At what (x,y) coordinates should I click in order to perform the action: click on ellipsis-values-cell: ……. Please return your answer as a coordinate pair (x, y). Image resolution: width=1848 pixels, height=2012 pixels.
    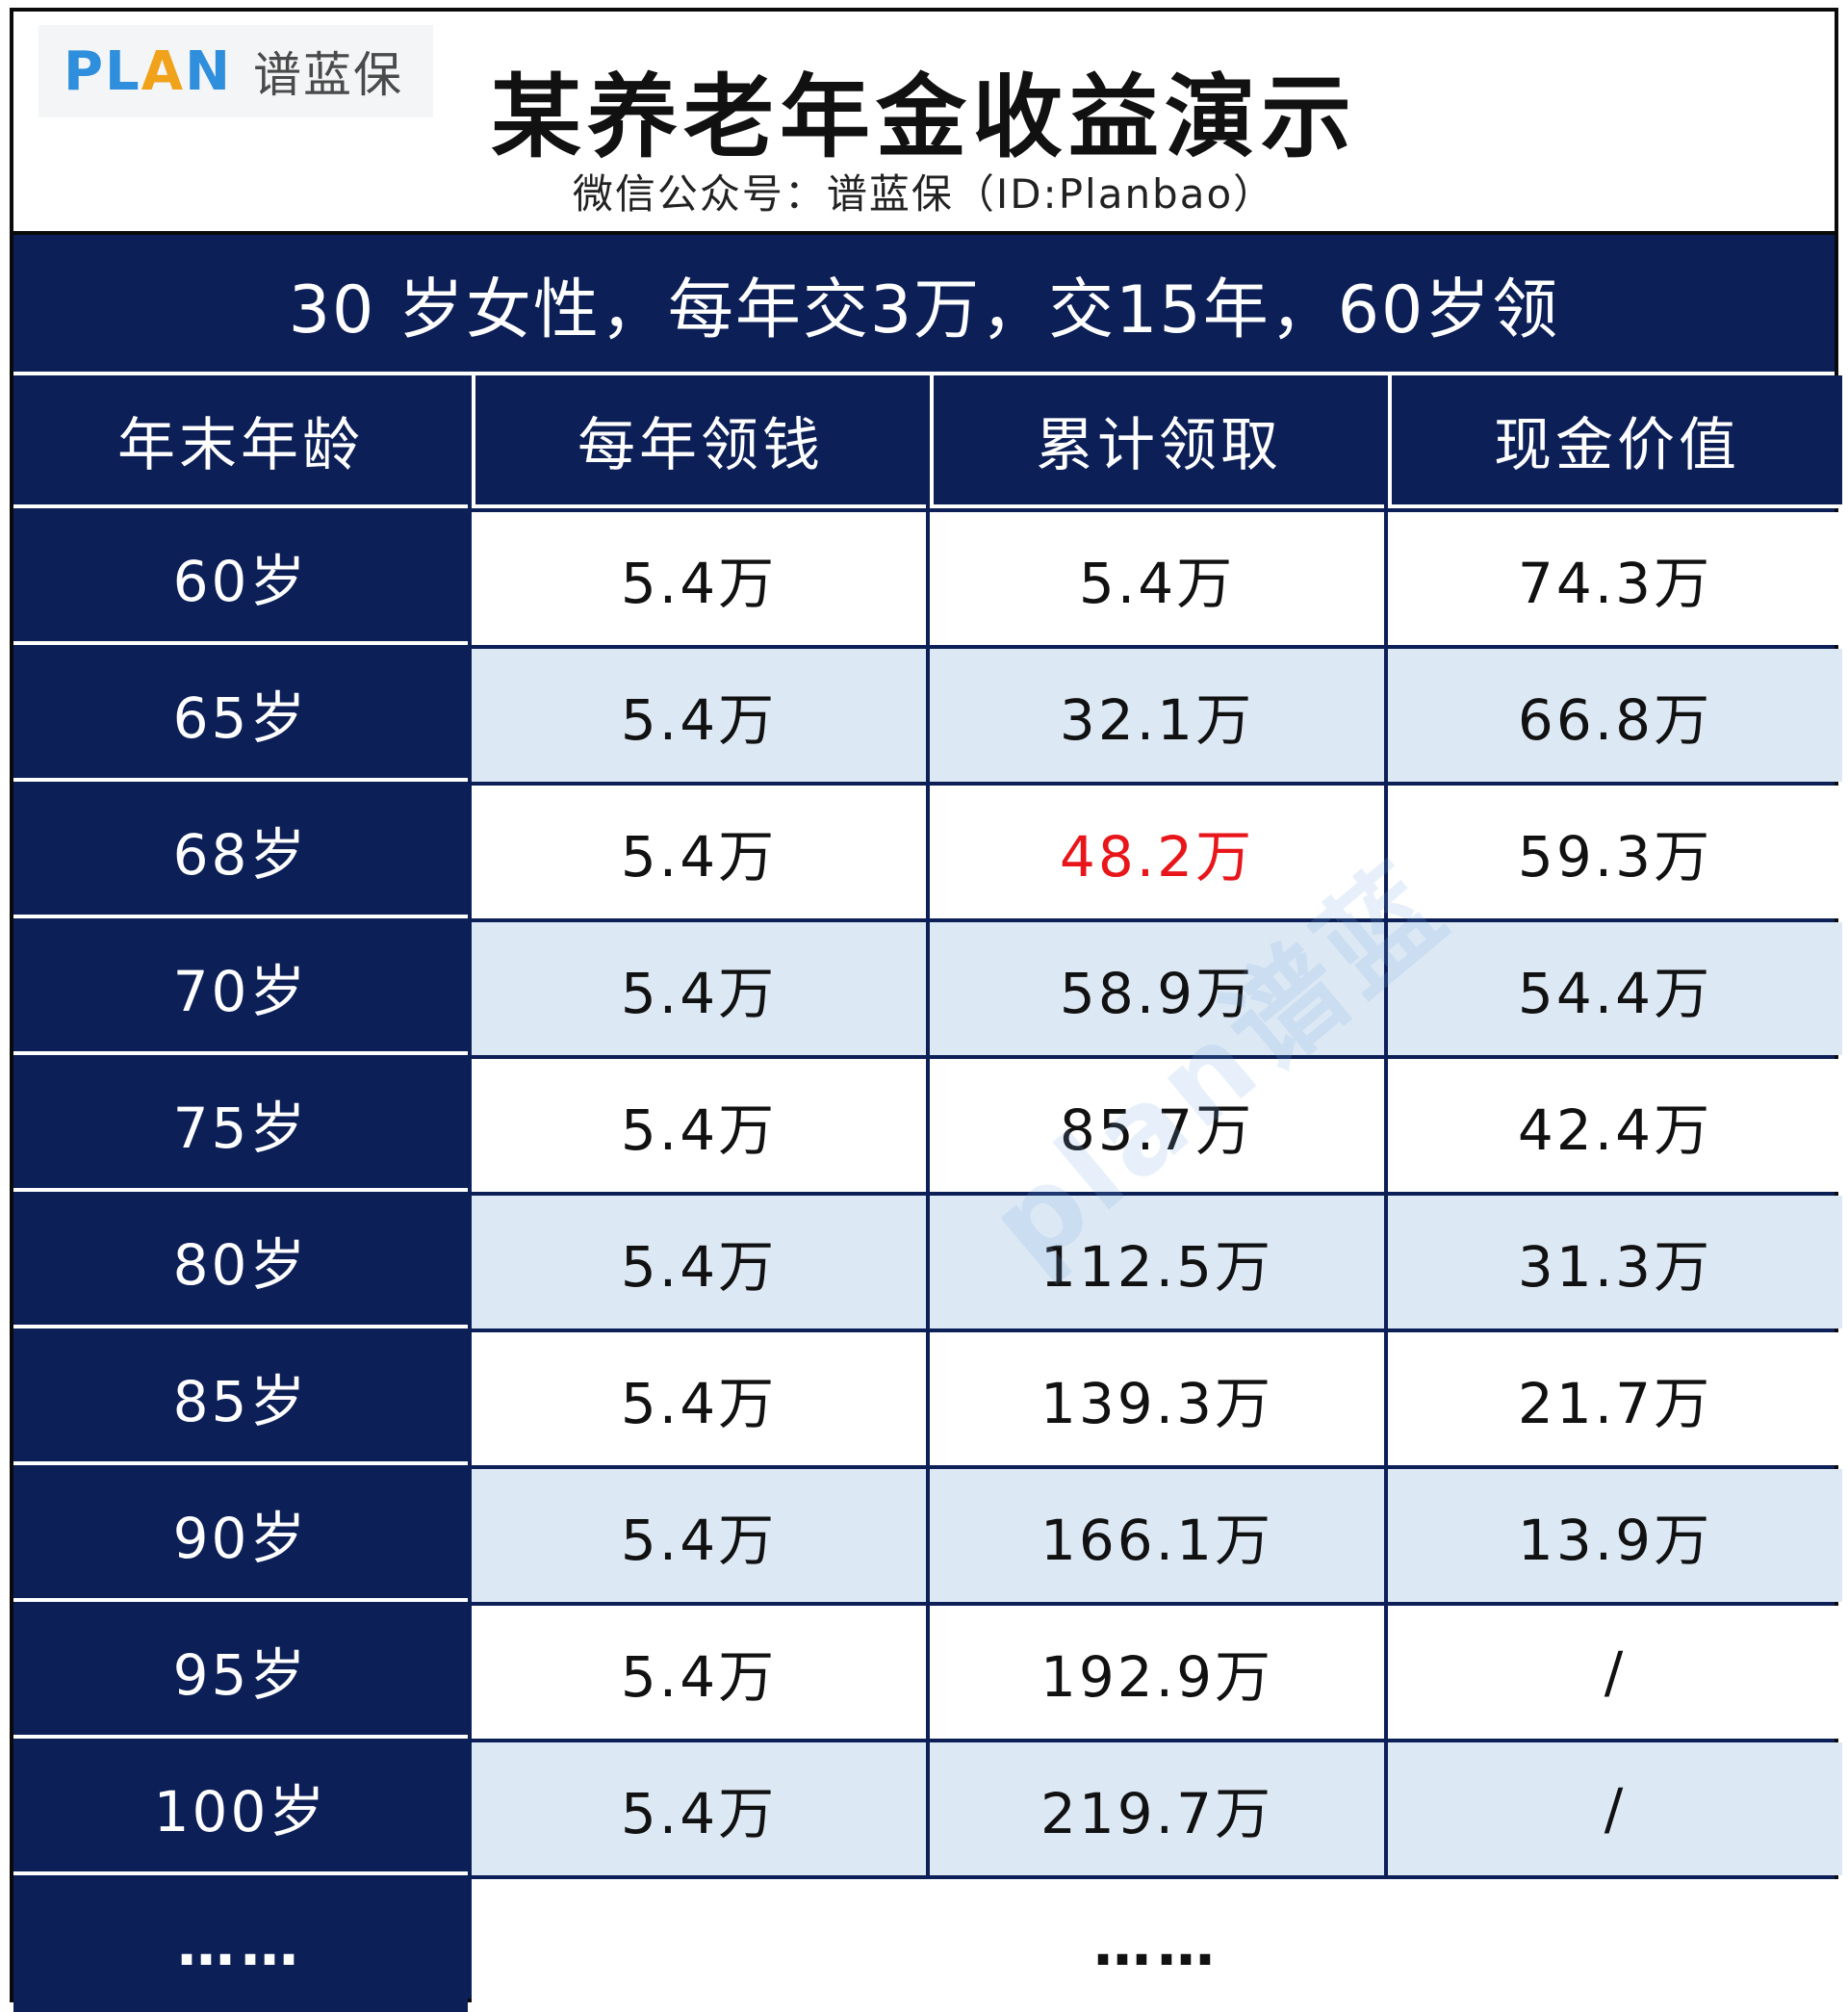
    Looking at the image, I should click on (1157, 1946).